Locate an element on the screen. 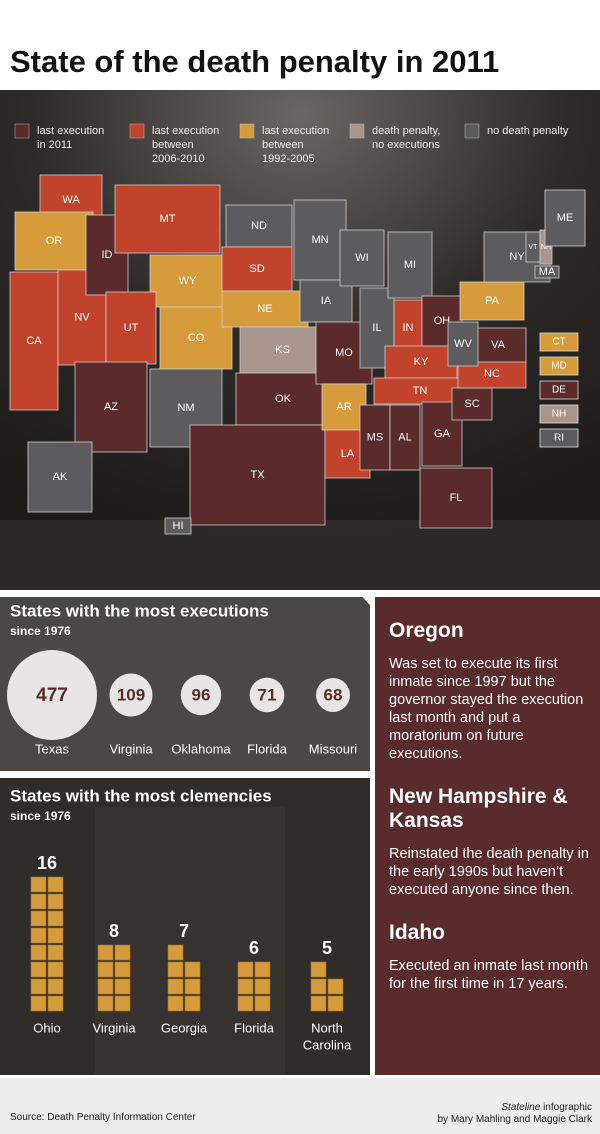 The height and width of the screenshot is (1134, 600). state-label: VA is located at coordinates (498, 345).